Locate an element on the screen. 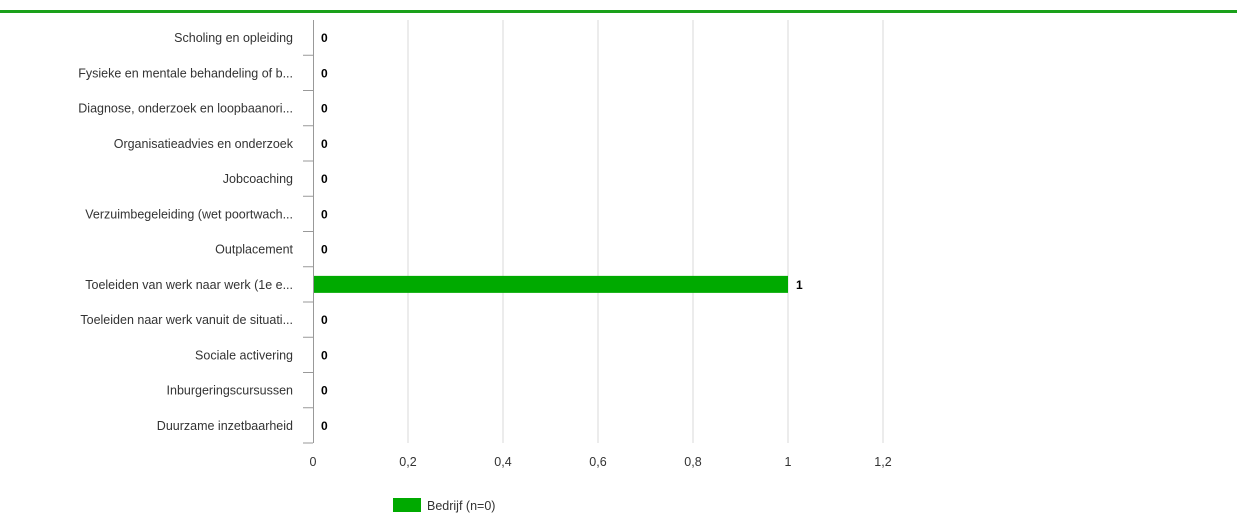 Image resolution: width=1237 pixels, height=528 pixels. x-tick-label: 0,8 is located at coordinates (692, 462).